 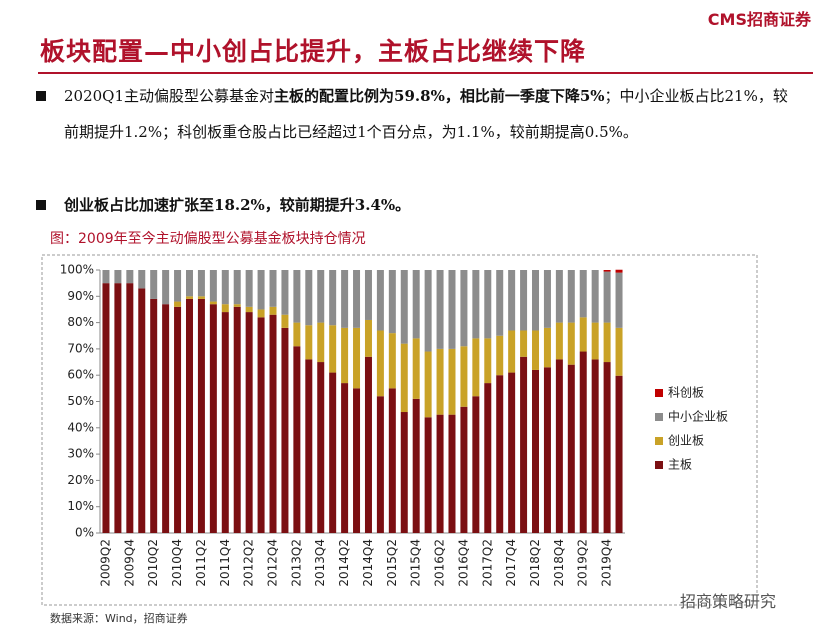 I want to click on x-tick-label: 2015Q2, so click(x=392, y=563).